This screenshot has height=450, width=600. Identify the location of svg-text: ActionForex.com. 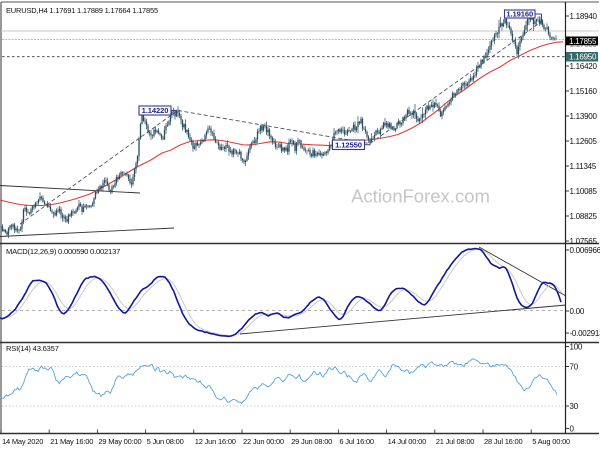
(420, 196).